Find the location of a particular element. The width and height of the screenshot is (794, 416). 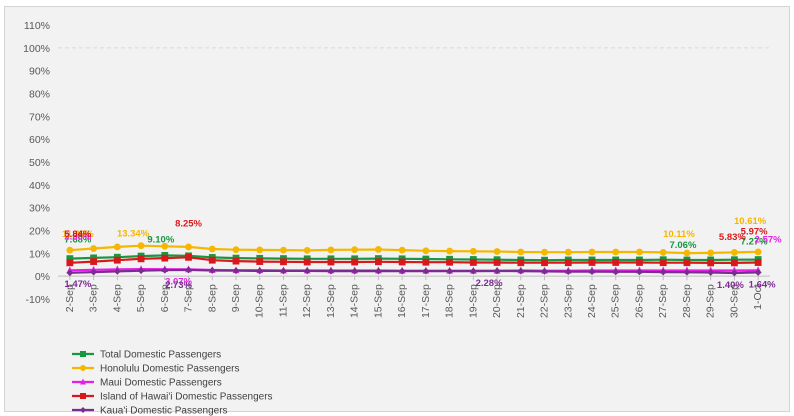

x-tick-label: 12-Sep is located at coordinates (307, 301).